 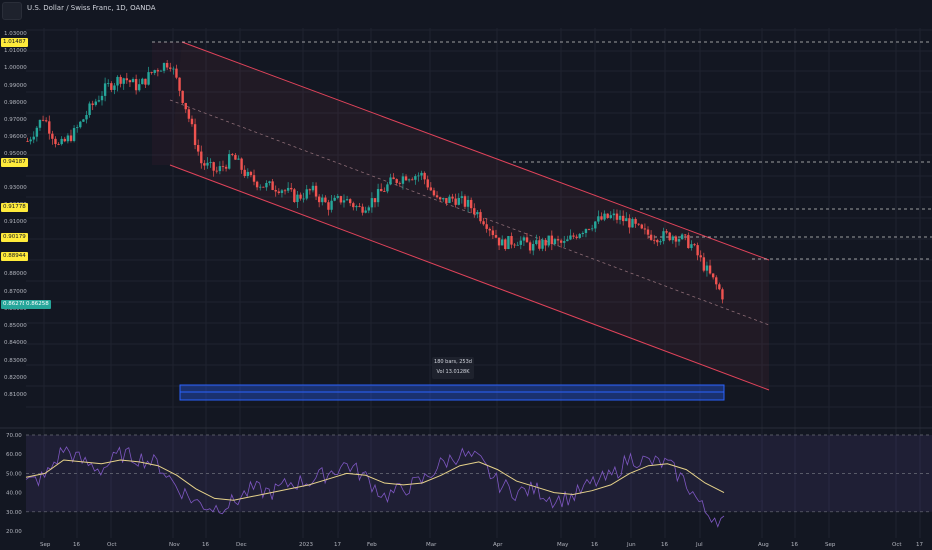 What do you see at coordinates (15, 378) in the screenshot?
I see `price-axis-label: 0.82000` at bounding box center [15, 378].